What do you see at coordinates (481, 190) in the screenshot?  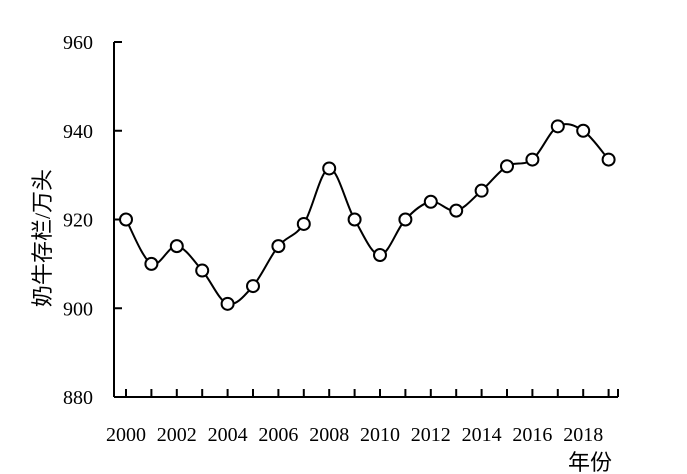 I see `data-point-2014` at bounding box center [481, 190].